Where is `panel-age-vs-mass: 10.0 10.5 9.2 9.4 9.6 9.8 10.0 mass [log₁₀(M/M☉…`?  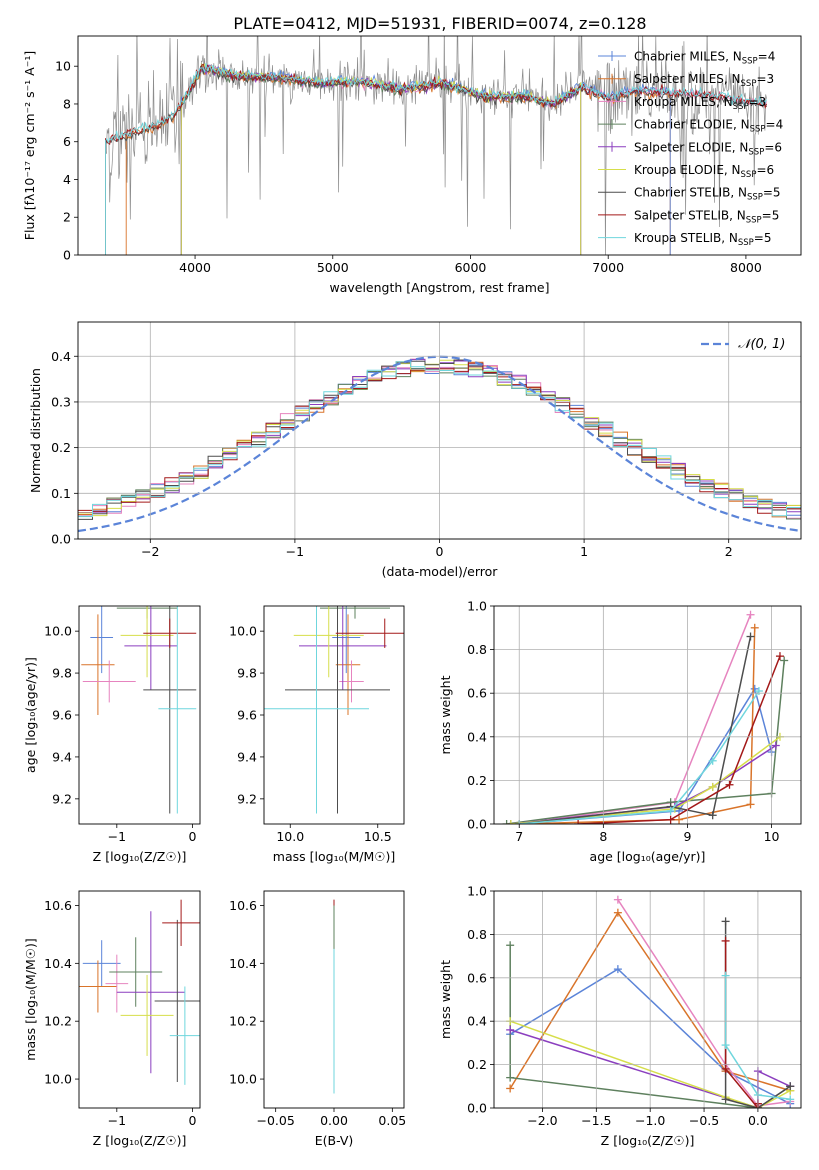
panel-age-vs-mass: 10.0 10.5 9.2 9.4 9.6 9.8 10.0 mass [log₁₀(M/M☉… is located at coordinates (317, 734).